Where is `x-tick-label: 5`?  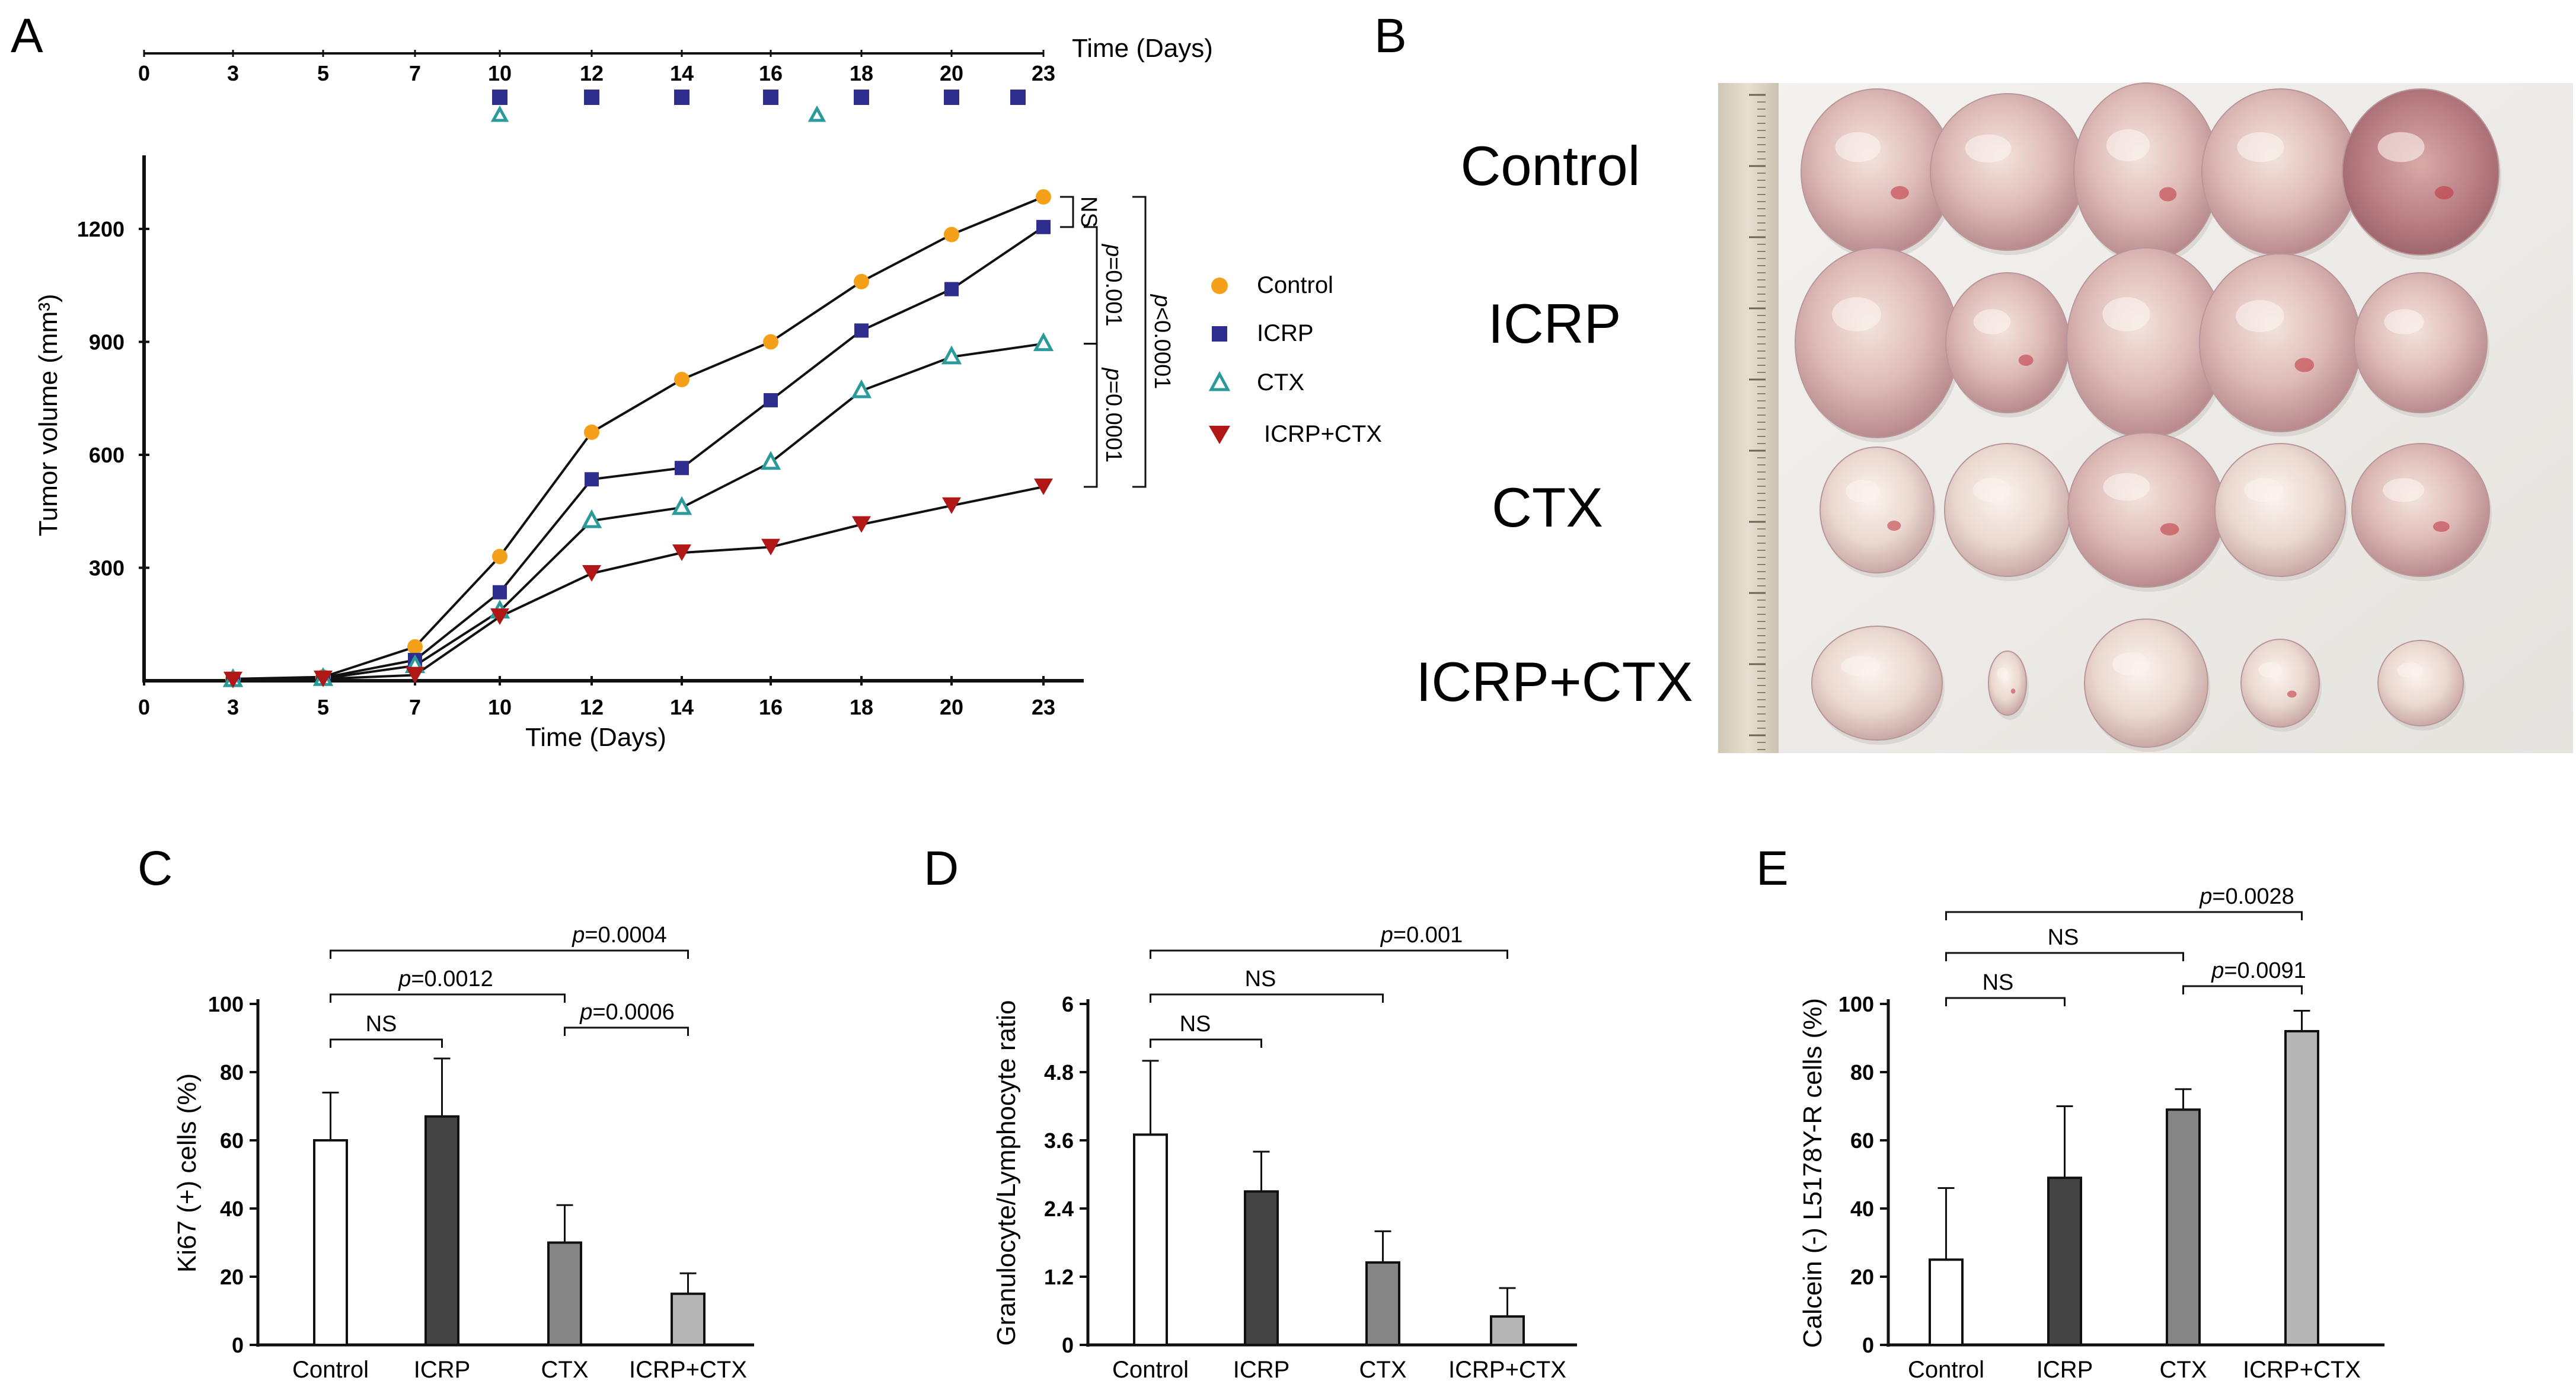 x-tick-label: 5 is located at coordinates (323, 707).